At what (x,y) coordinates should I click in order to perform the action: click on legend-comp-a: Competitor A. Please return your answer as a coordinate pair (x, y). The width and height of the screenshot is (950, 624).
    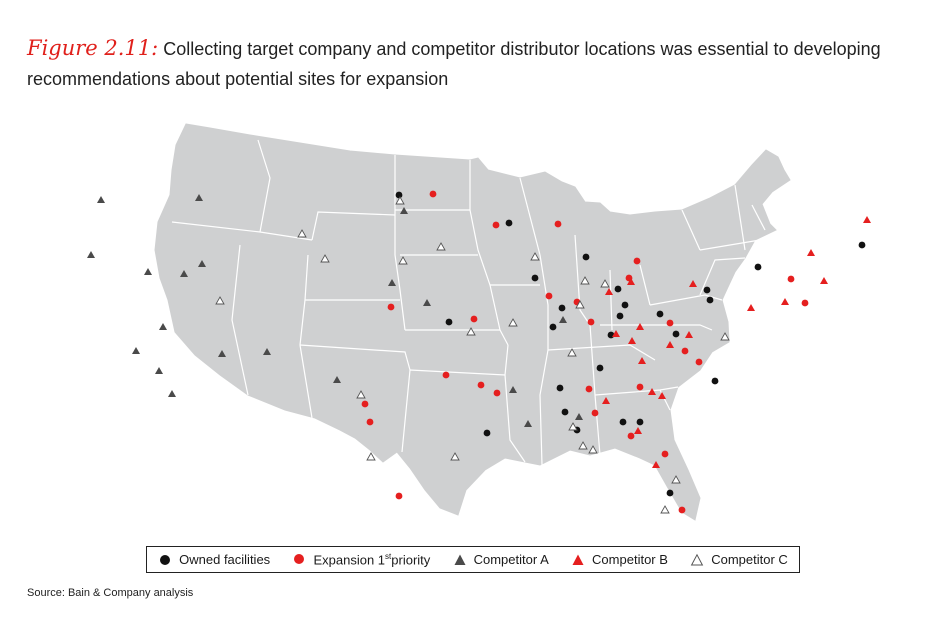
    Looking at the image, I should click on (501, 559).